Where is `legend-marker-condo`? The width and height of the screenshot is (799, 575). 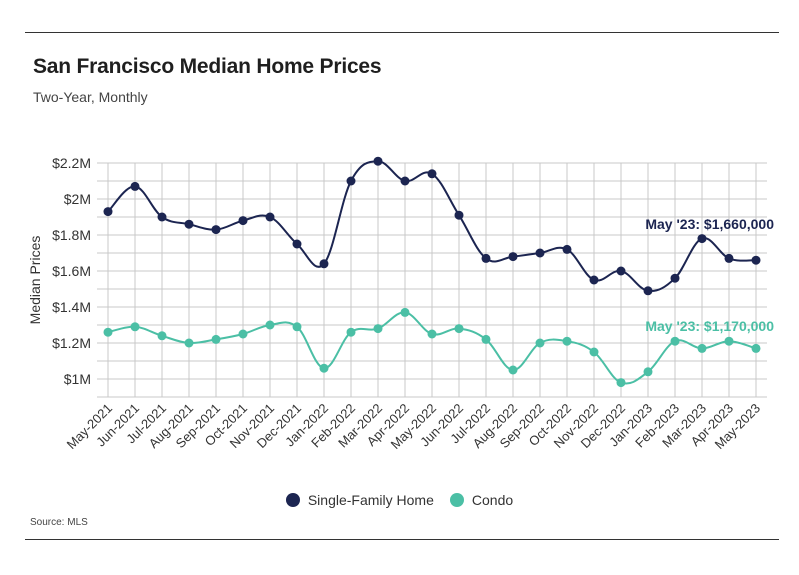
legend-marker-condo is located at coordinates (456, 500).